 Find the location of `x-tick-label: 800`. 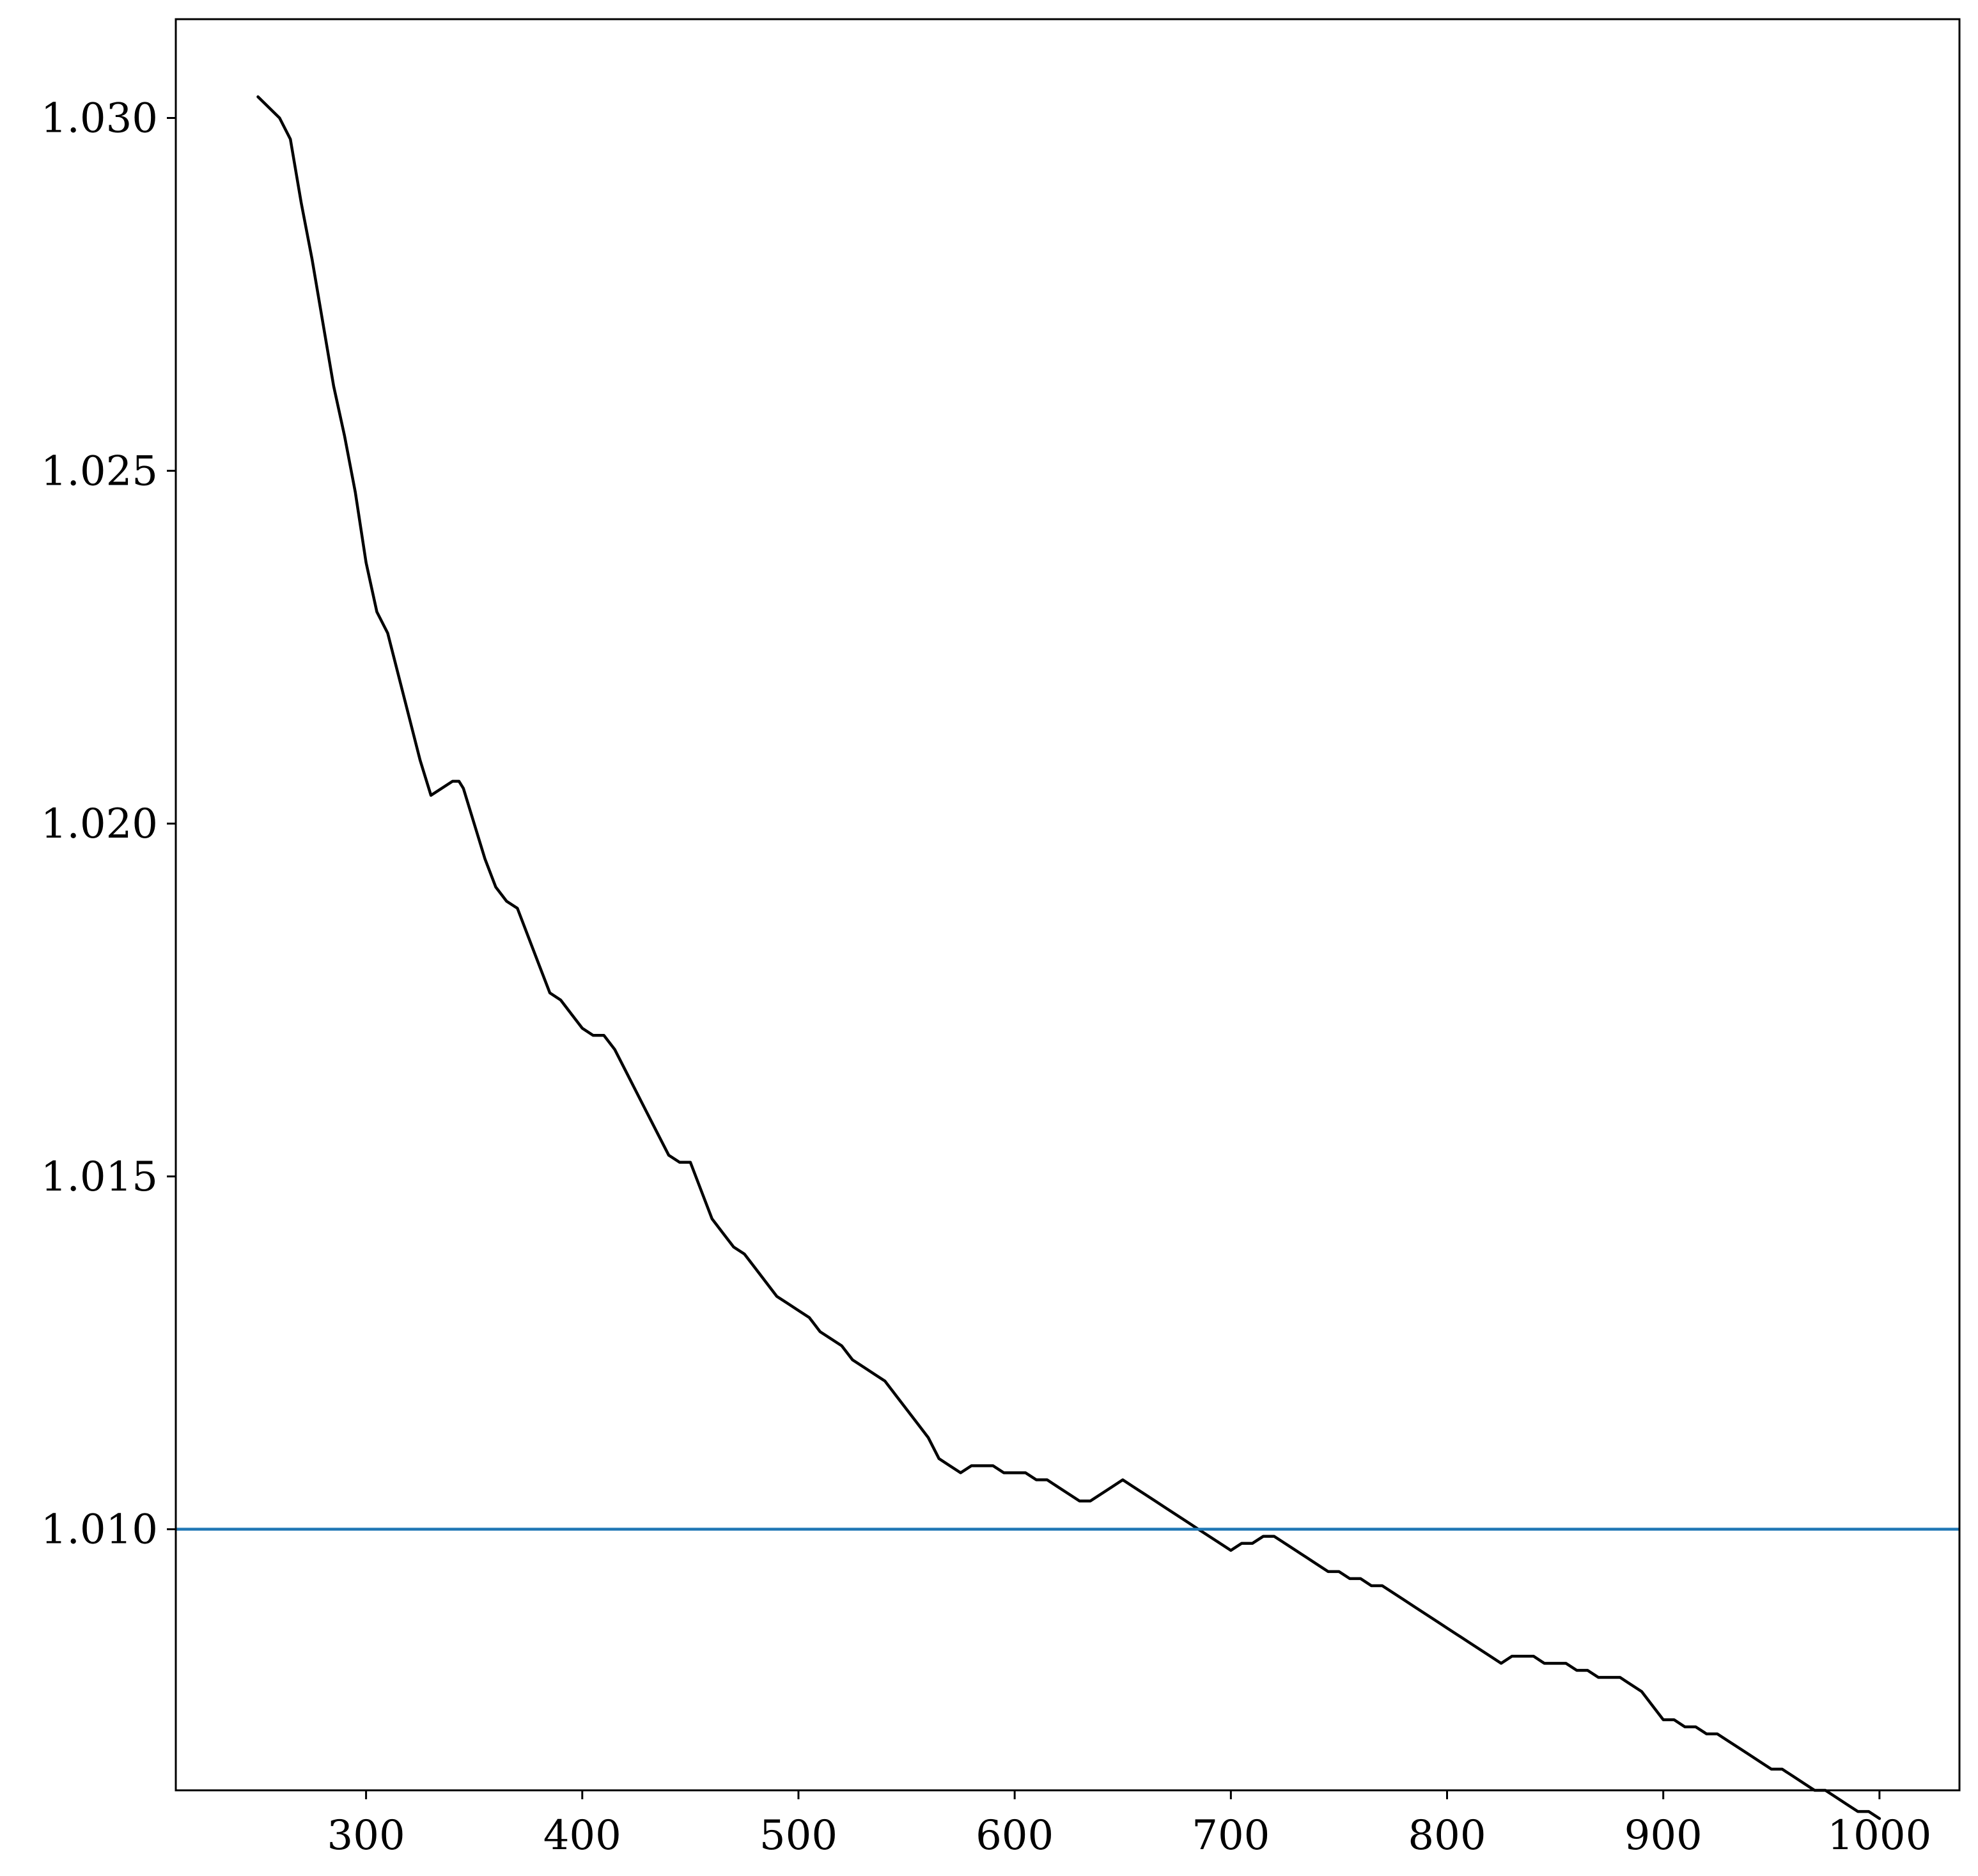

x-tick-label: 800 is located at coordinates (1447, 1835).